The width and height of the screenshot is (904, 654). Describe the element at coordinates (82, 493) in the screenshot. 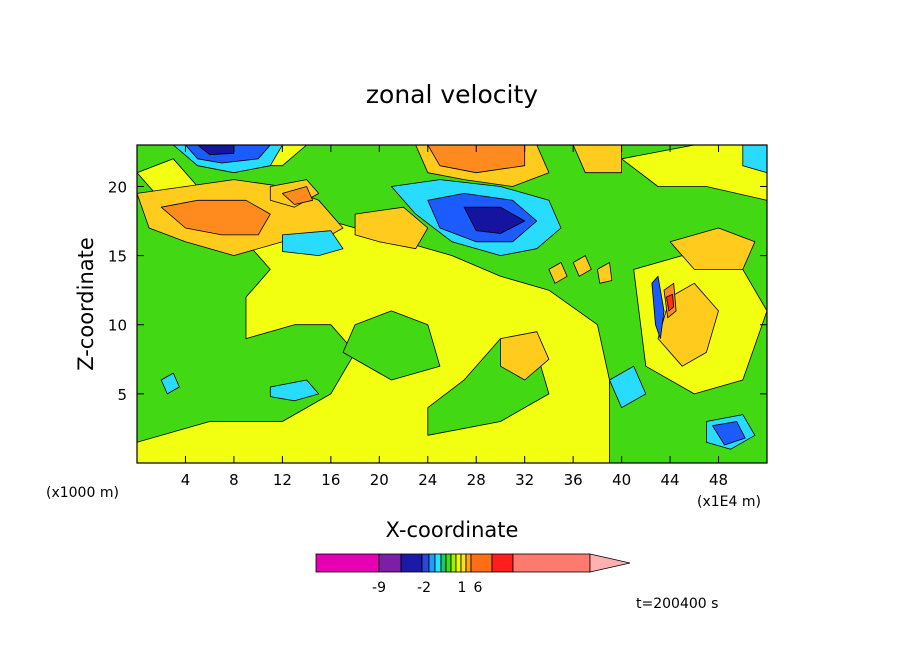

I see `x-unit-left-label: (x1000 m)` at that location.